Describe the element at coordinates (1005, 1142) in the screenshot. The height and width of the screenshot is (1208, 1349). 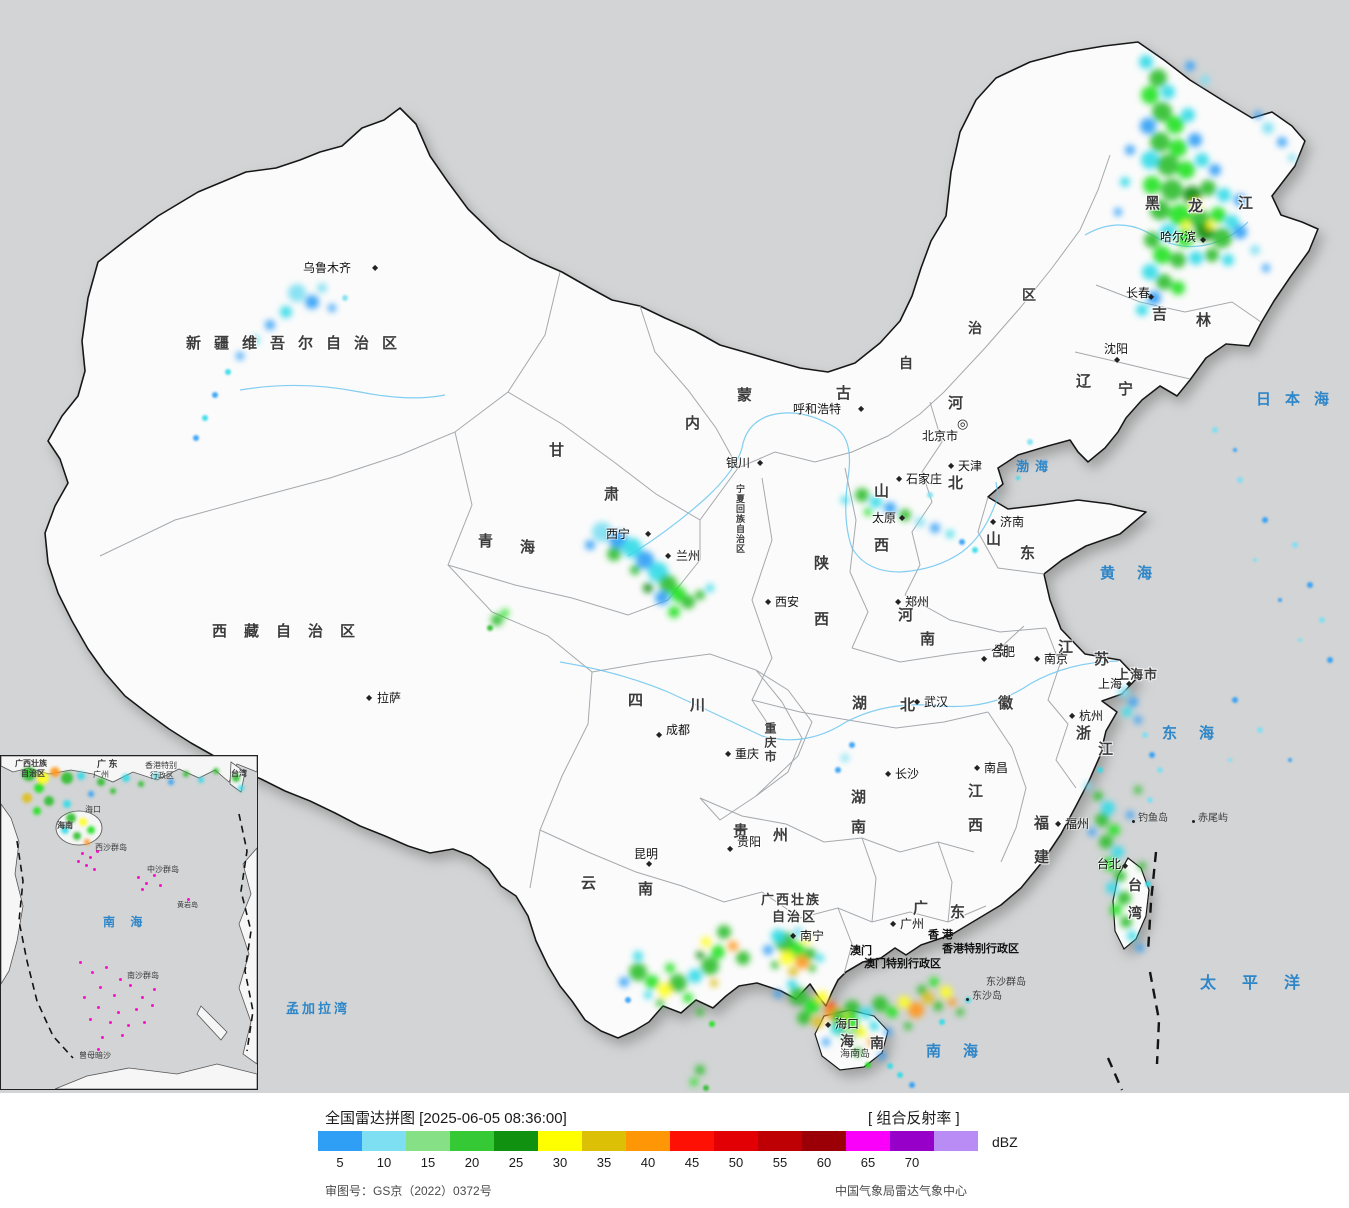
I see `legend-unit-label: dBZ` at that location.